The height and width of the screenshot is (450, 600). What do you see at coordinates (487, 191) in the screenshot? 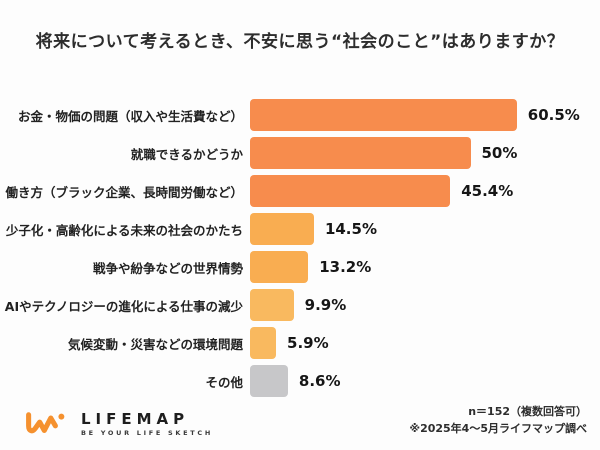
I see `value-label: 45.4%` at bounding box center [487, 191].